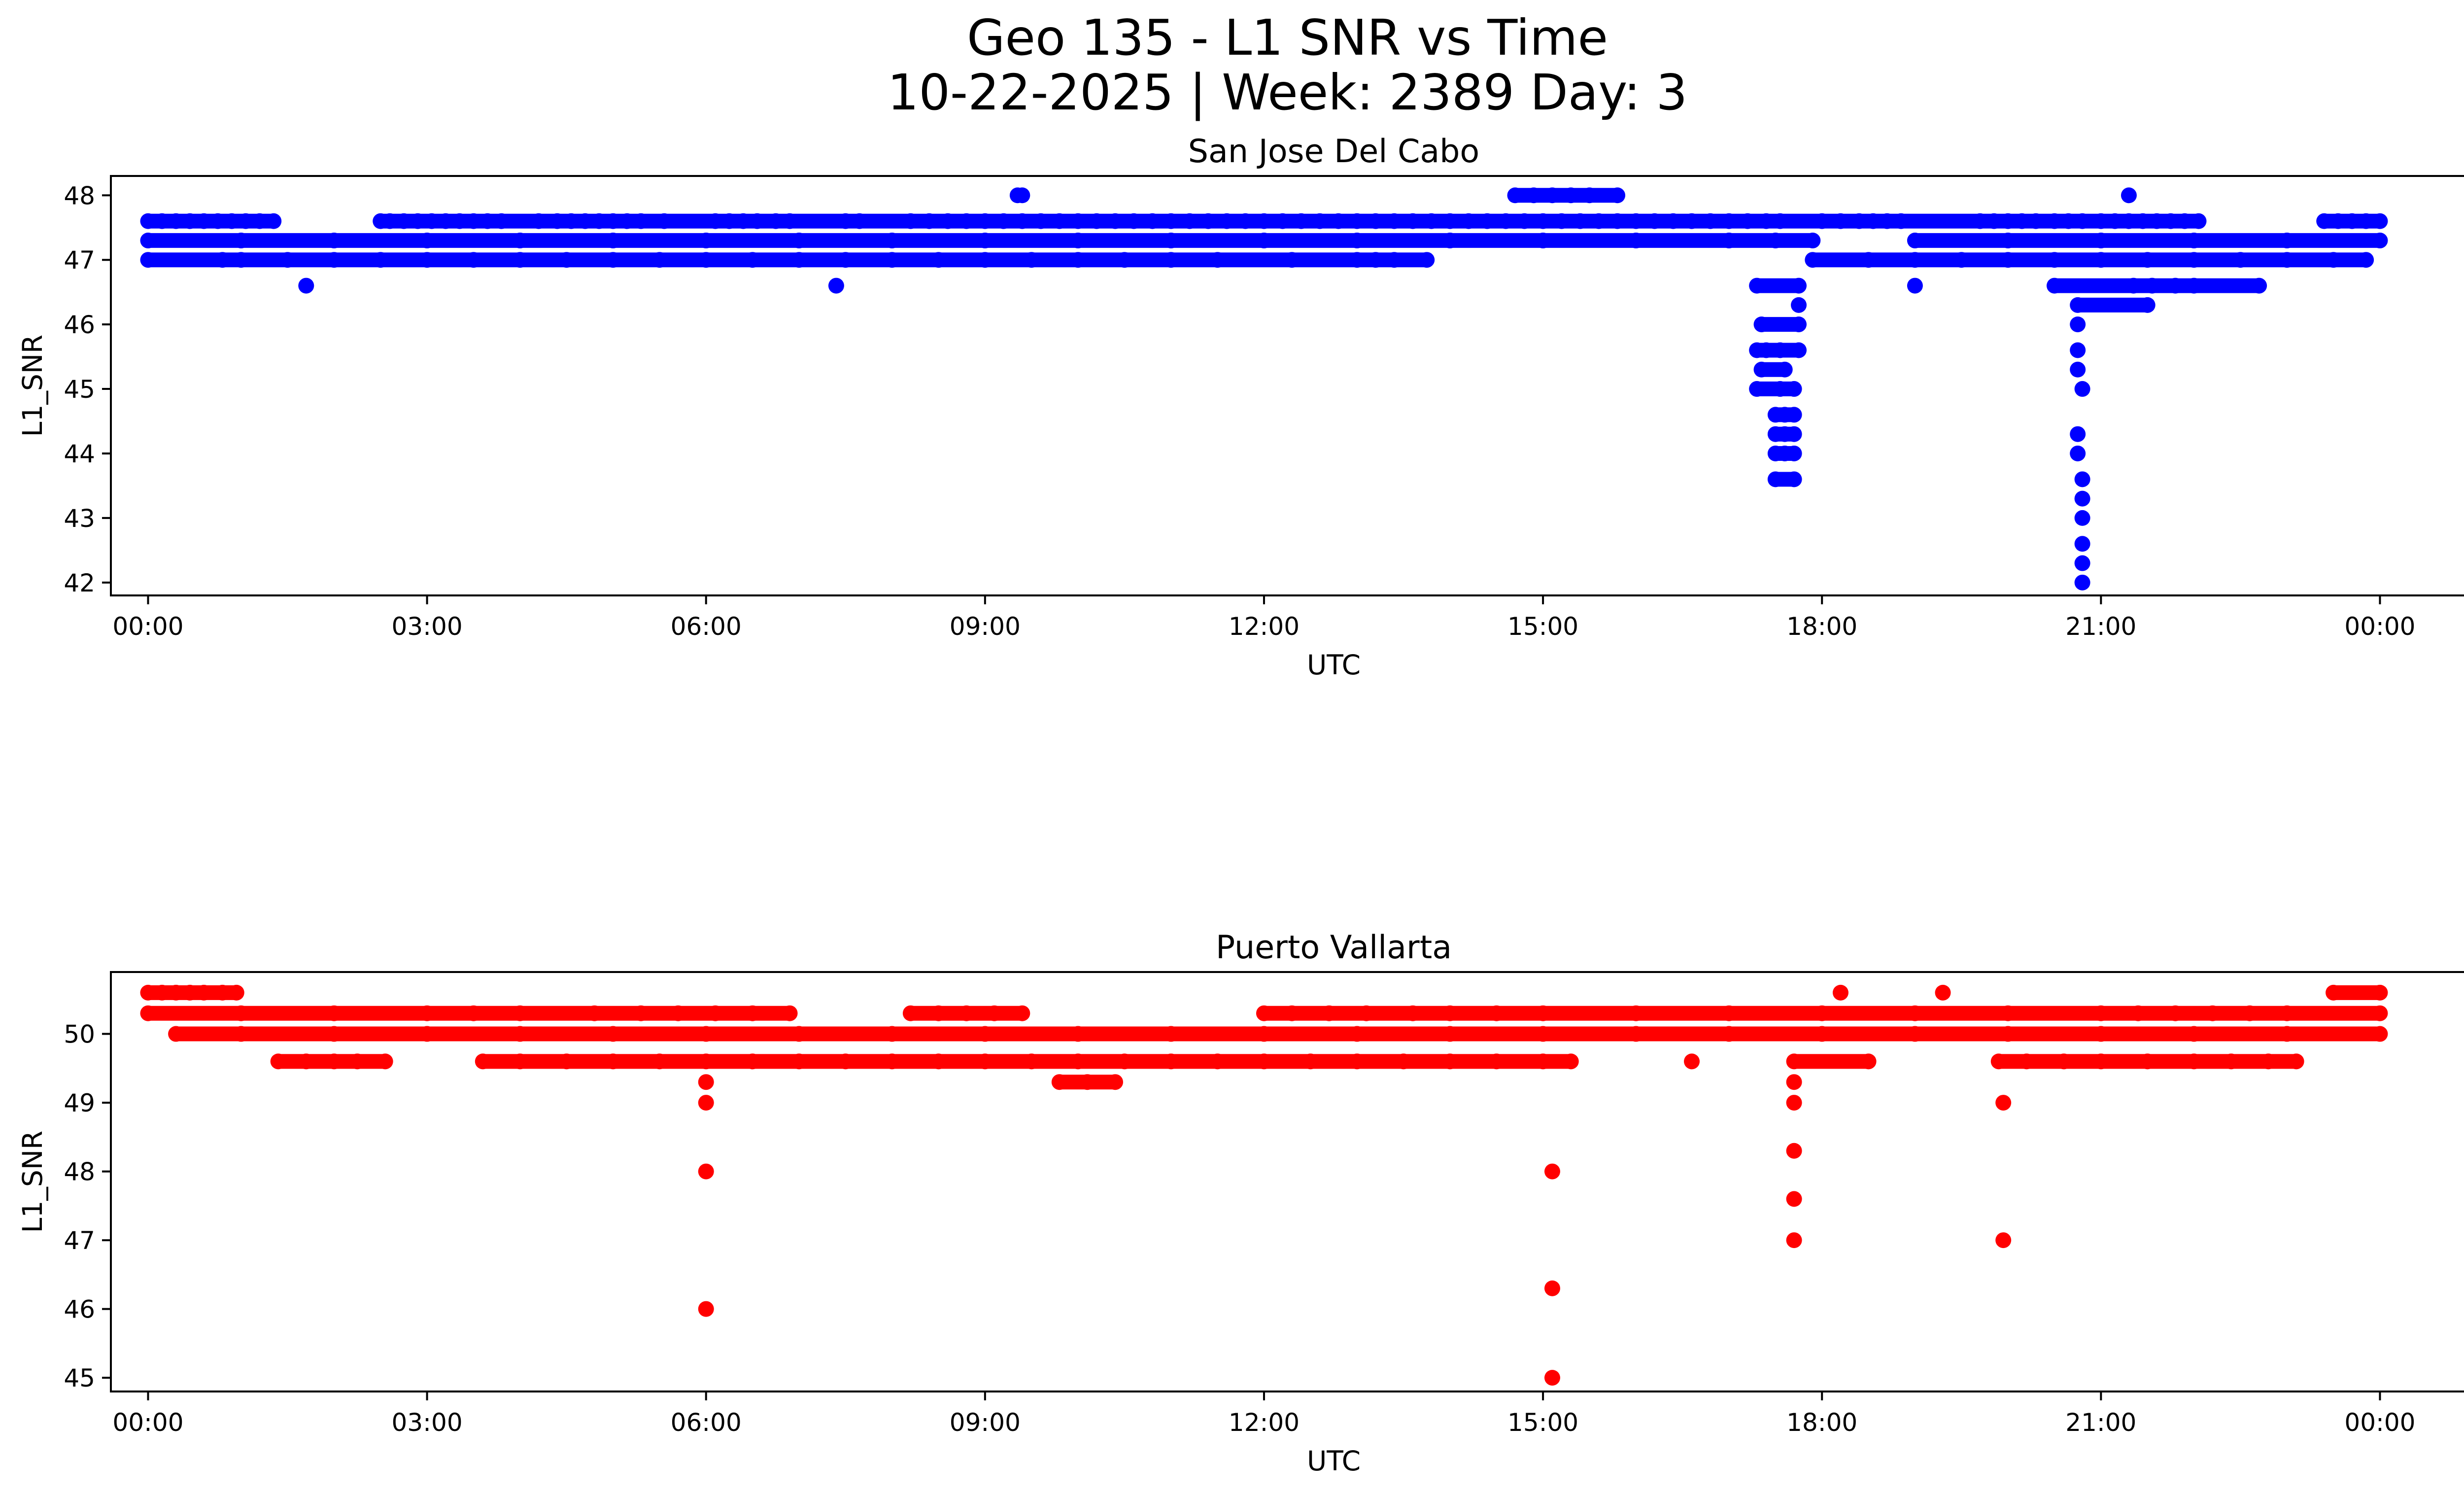  I want to click on panel2-title: Puerto Vallarta, so click(1334, 947).